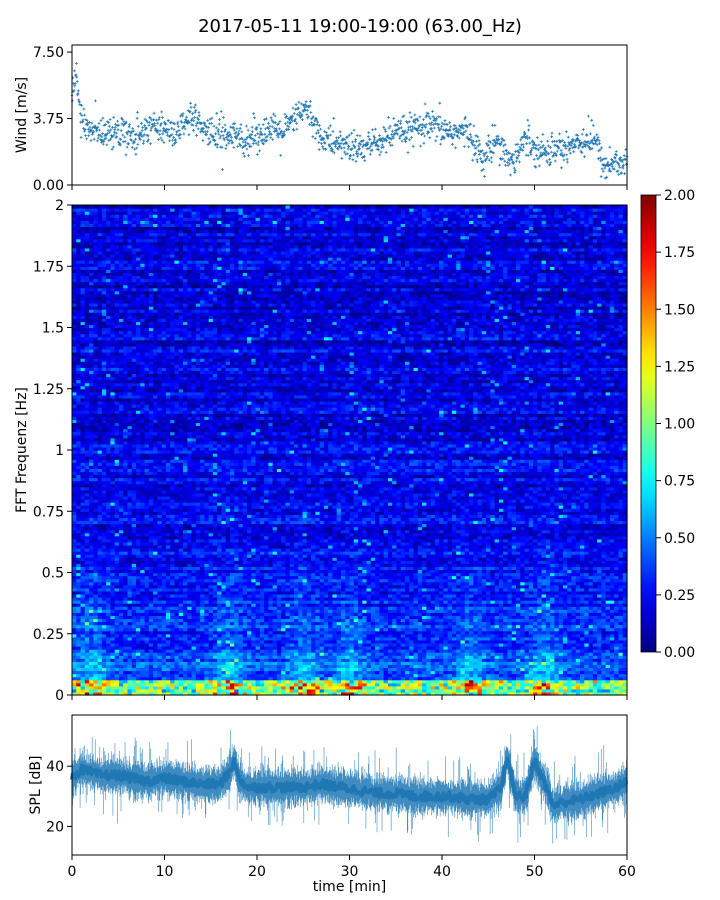  I want to click on wind-ytick-label: 7.50, so click(48, 53).